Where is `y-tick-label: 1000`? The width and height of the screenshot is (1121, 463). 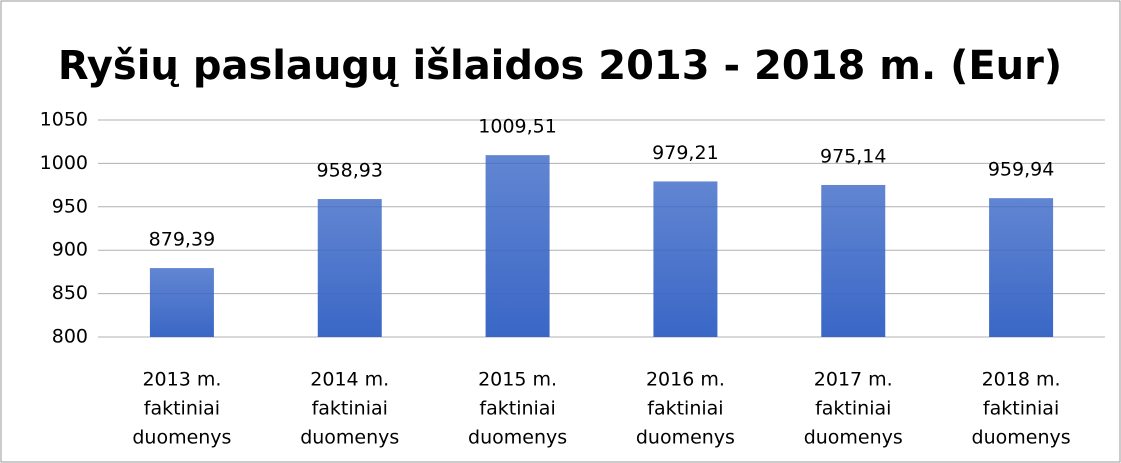
y-tick-label: 1000 is located at coordinates (64, 163).